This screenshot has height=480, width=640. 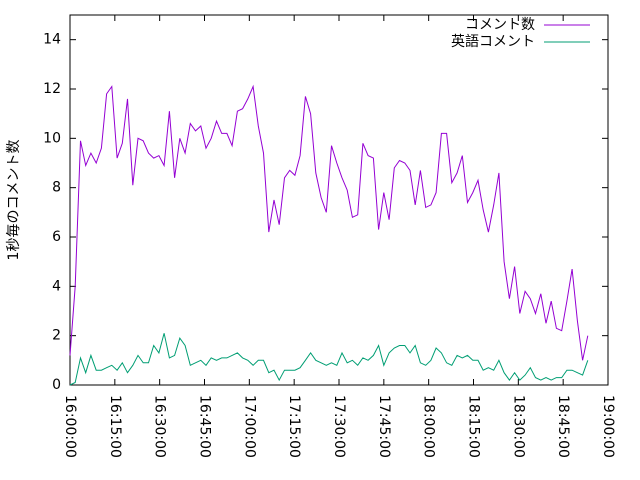 I want to click on x-tick-label: 19:00:00, so click(x=608, y=426).